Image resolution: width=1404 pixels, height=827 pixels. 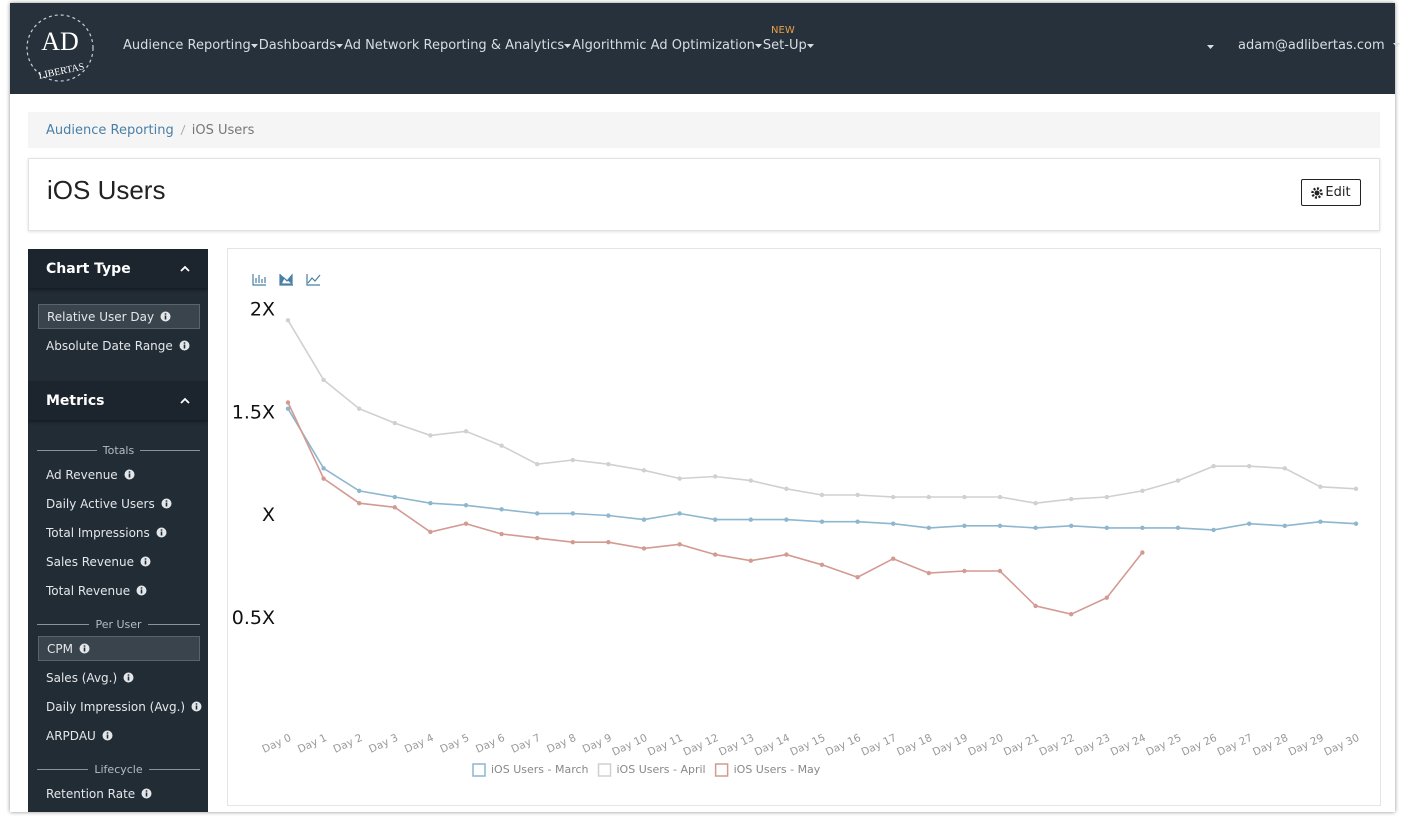 What do you see at coordinates (88, 590) in the screenshot?
I see `option-label: Total Revenue` at bounding box center [88, 590].